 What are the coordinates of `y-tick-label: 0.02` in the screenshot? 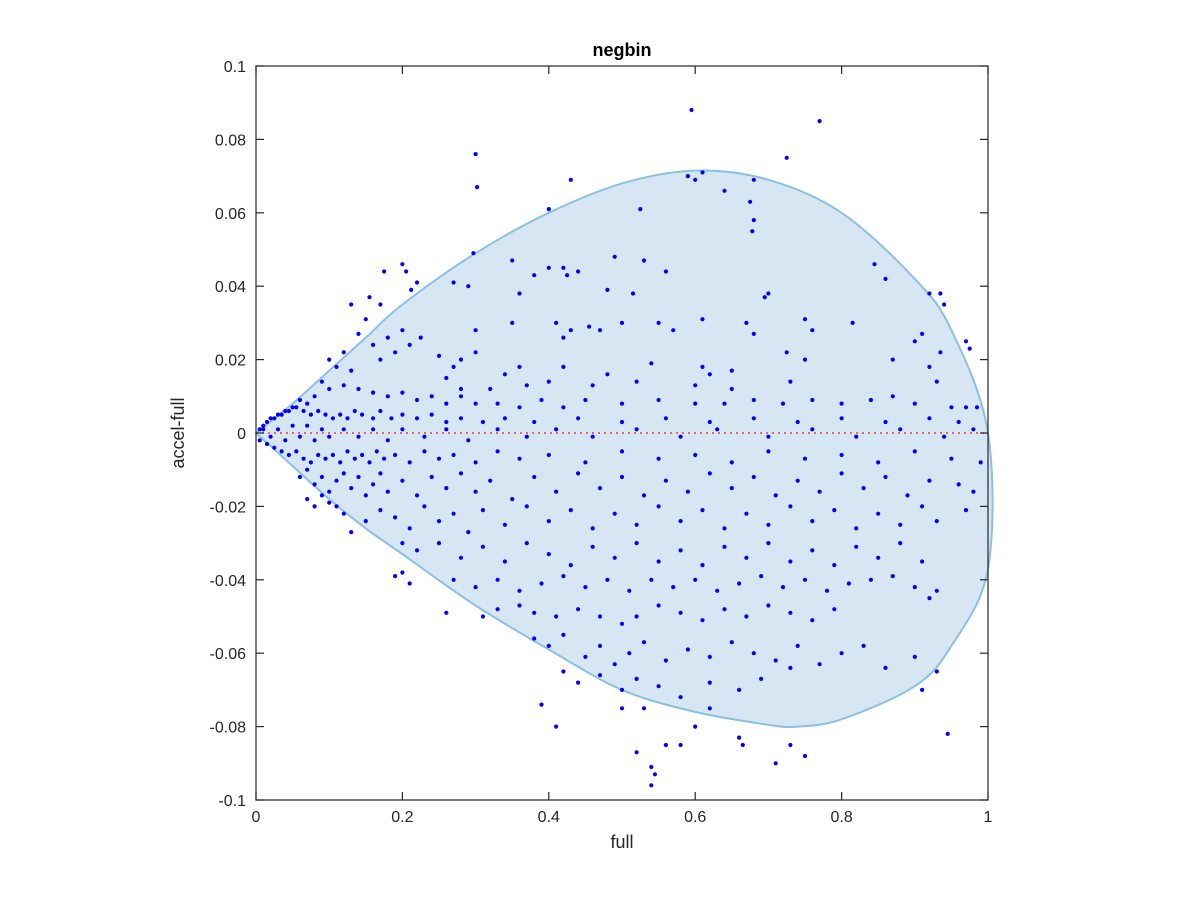 It's located at (230, 361).